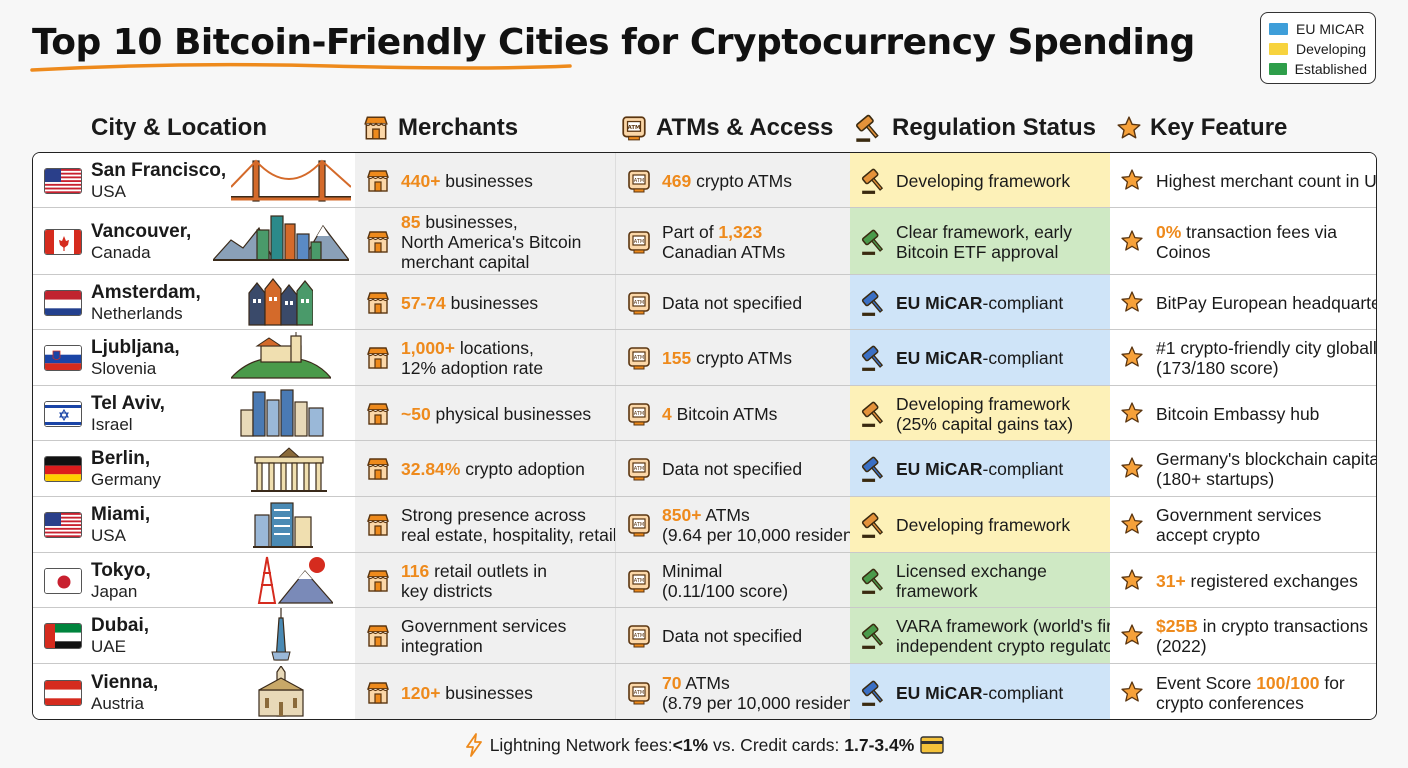 The height and width of the screenshot is (768, 1408). I want to click on cell-text: Developing framework, so click(983, 181).